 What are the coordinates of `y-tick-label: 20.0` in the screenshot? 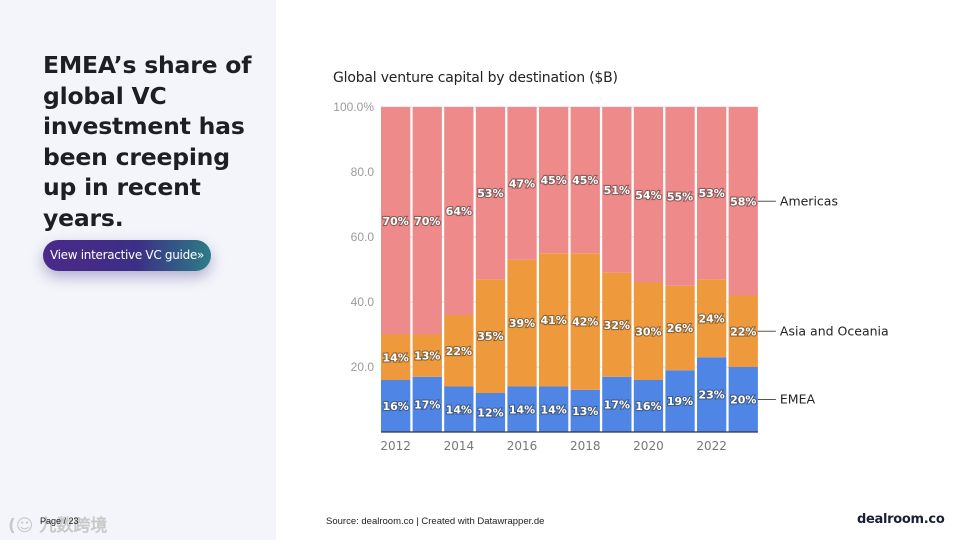 It's located at (363, 367).